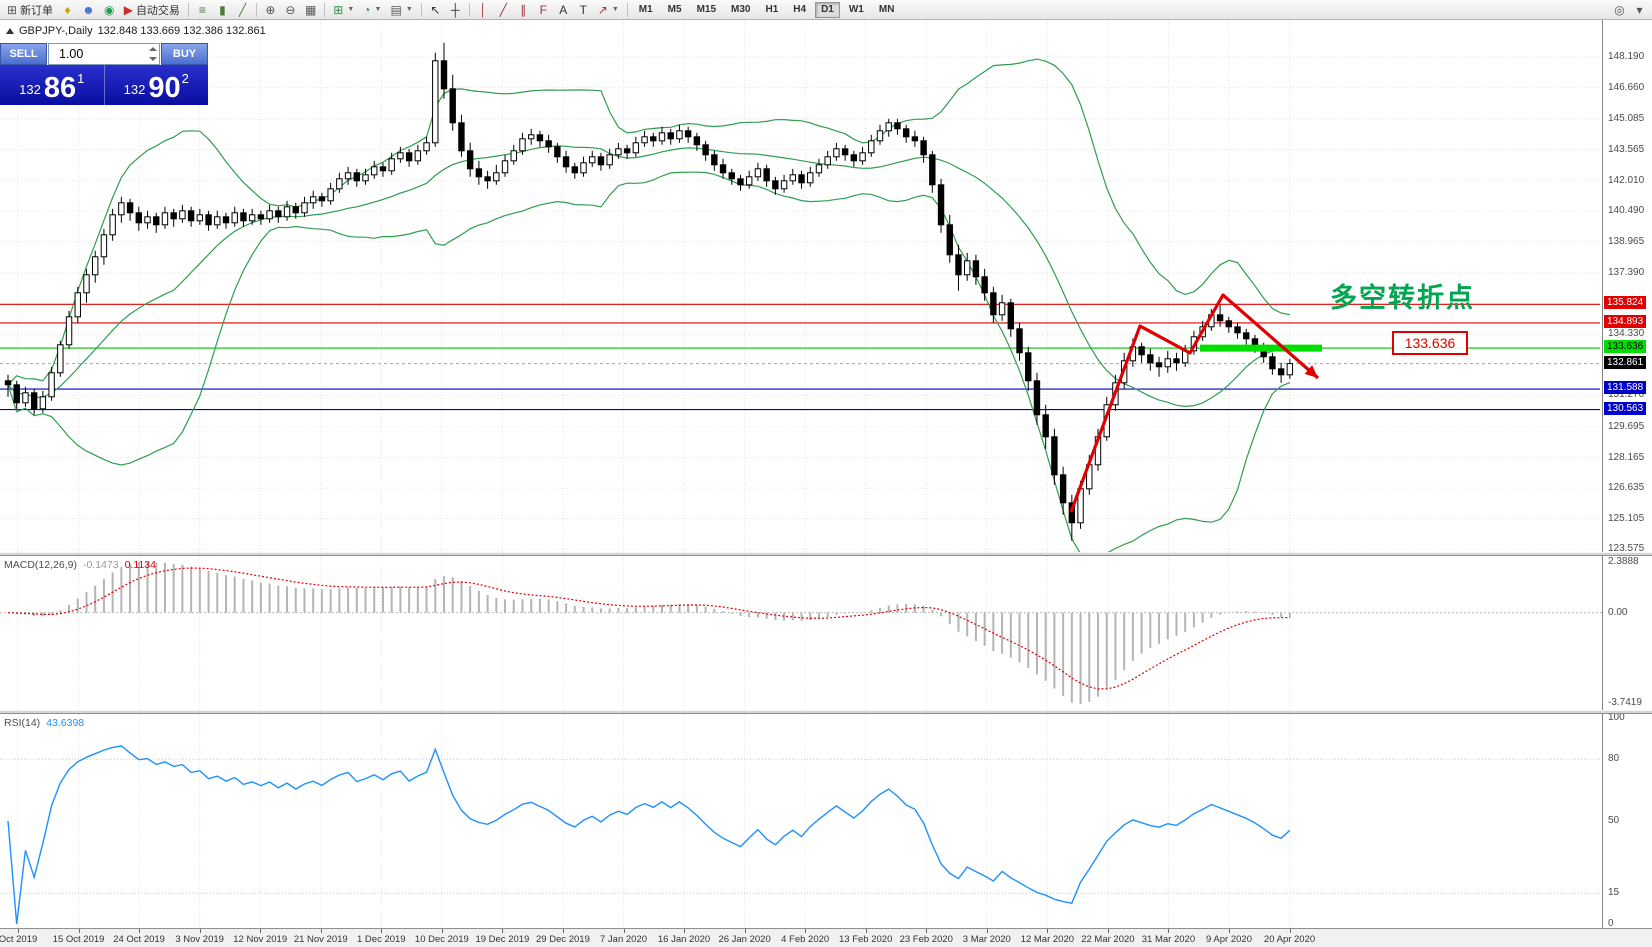 The height and width of the screenshot is (947, 1652). Describe the element at coordinates (199, 939) in the screenshot. I see `time-axis-label: 3 Nov 2019` at that location.